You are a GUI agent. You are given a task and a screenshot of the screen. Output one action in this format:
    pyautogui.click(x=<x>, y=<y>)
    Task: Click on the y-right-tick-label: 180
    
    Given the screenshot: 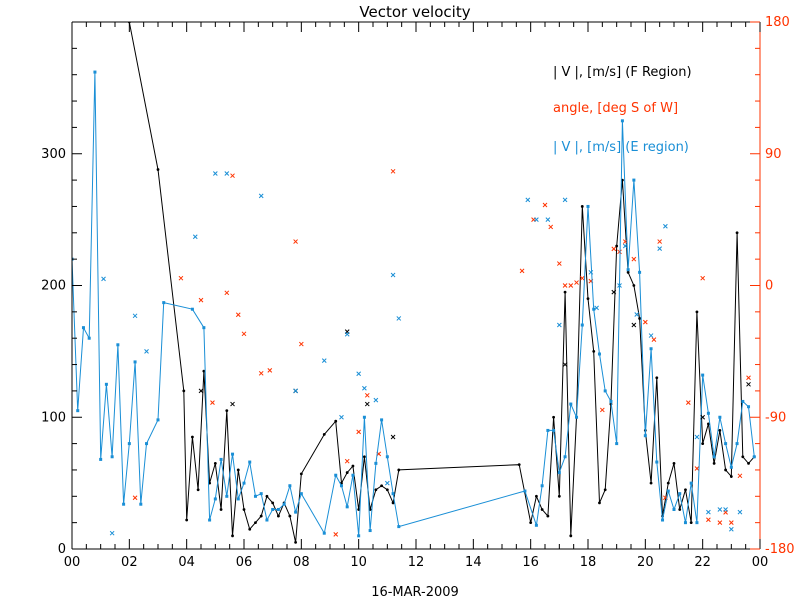 What is the action you would take?
    pyautogui.click(x=777, y=22)
    